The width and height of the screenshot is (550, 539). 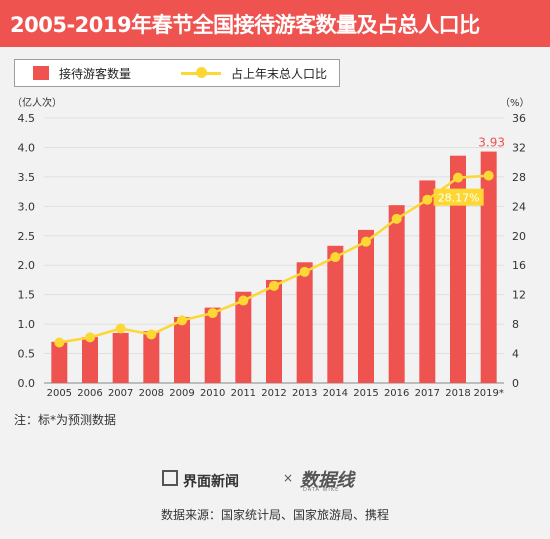 I want to click on y-left-tick-label: 1.0, so click(x=27, y=324).